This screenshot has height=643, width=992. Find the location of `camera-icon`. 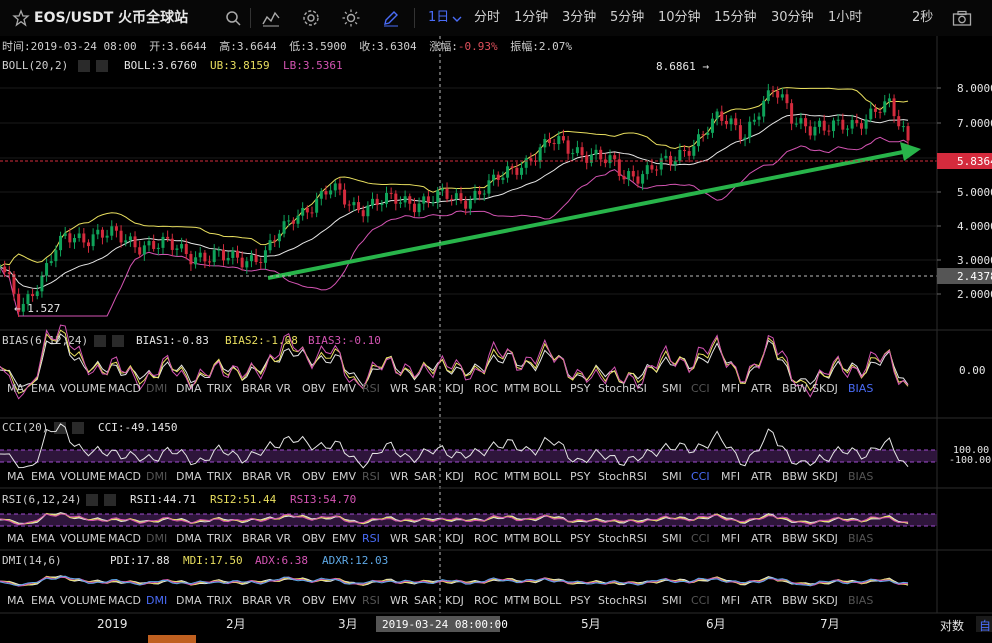

camera-icon is located at coordinates (962, 18).